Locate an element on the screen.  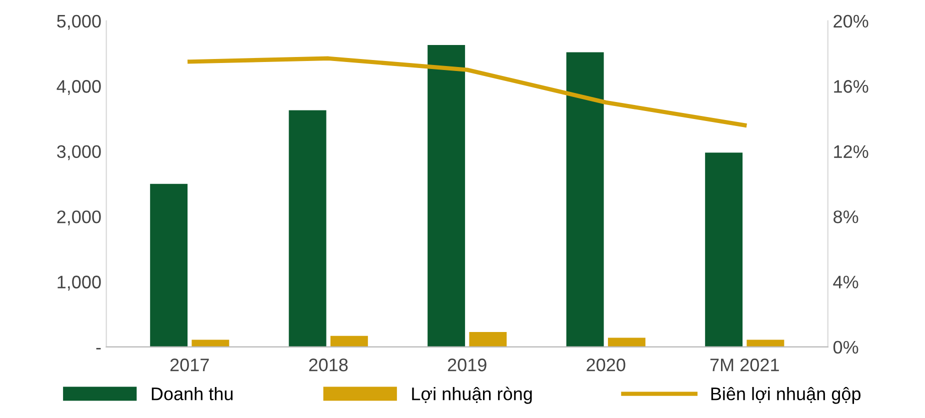
y-tick-label: 4,000 is located at coordinates (78, 87).